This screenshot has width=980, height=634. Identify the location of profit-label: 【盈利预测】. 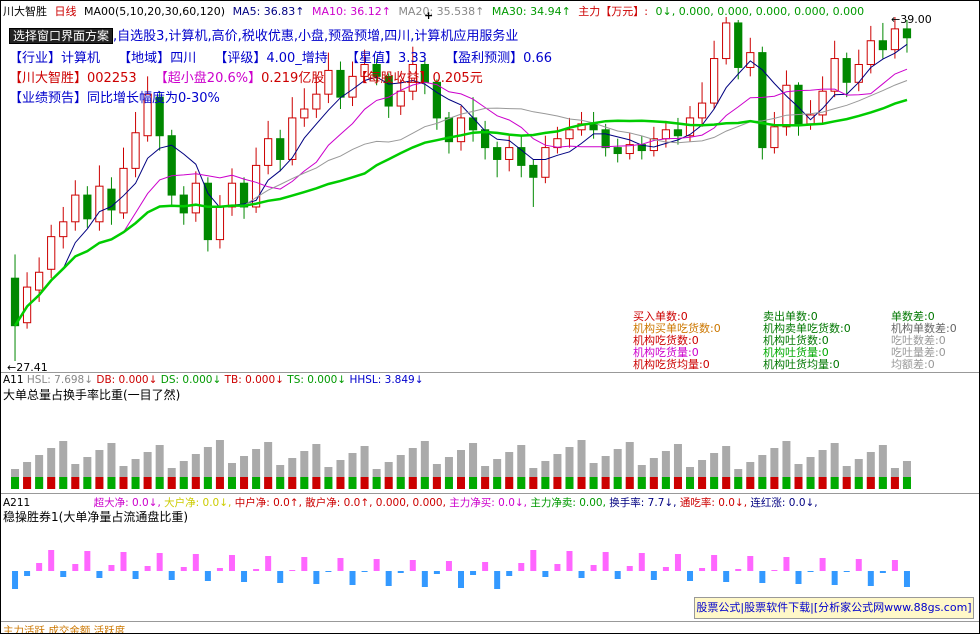
(484, 58).